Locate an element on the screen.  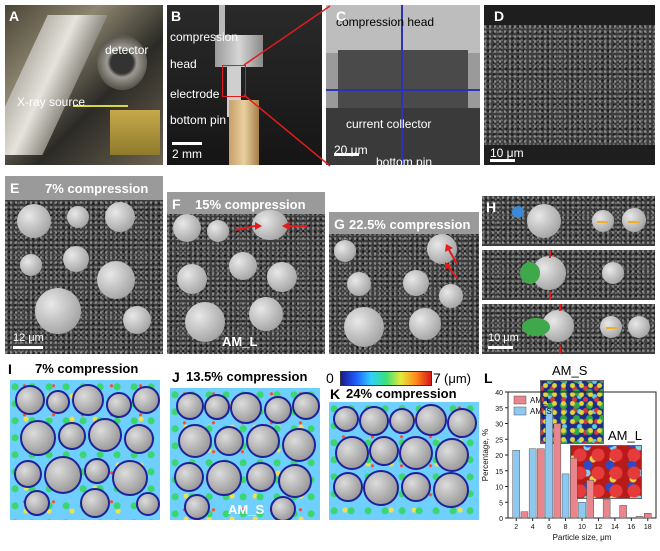
panel-h-sequence: 10 μm H is located at coordinates (568, 275).